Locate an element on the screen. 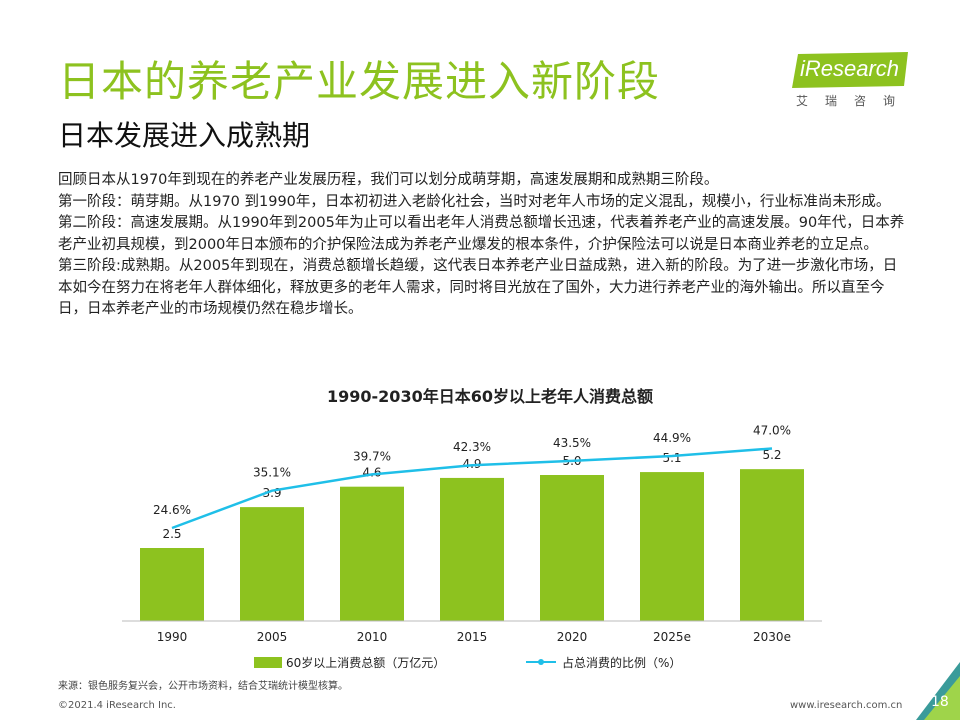 The height and width of the screenshot is (720, 960). x-tick-1990: 1990 is located at coordinates (172, 637).